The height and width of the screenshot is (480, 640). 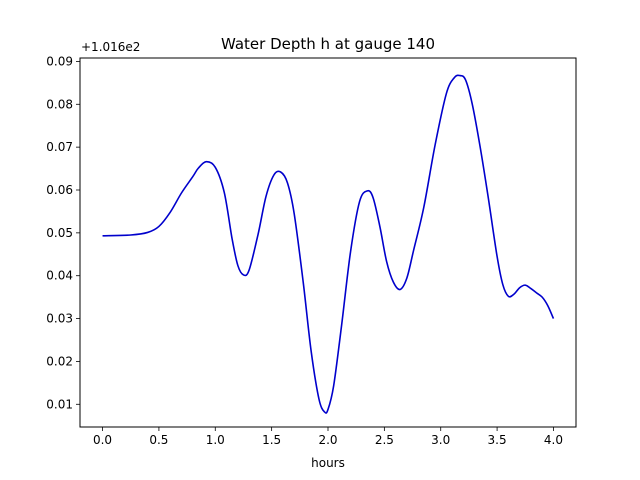 I want to click on x-tick-label: 1.5, so click(x=271, y=440).